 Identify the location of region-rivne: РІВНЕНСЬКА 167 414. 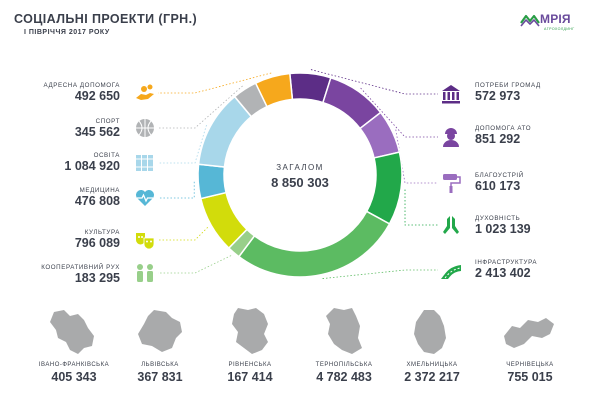
(250, 373).